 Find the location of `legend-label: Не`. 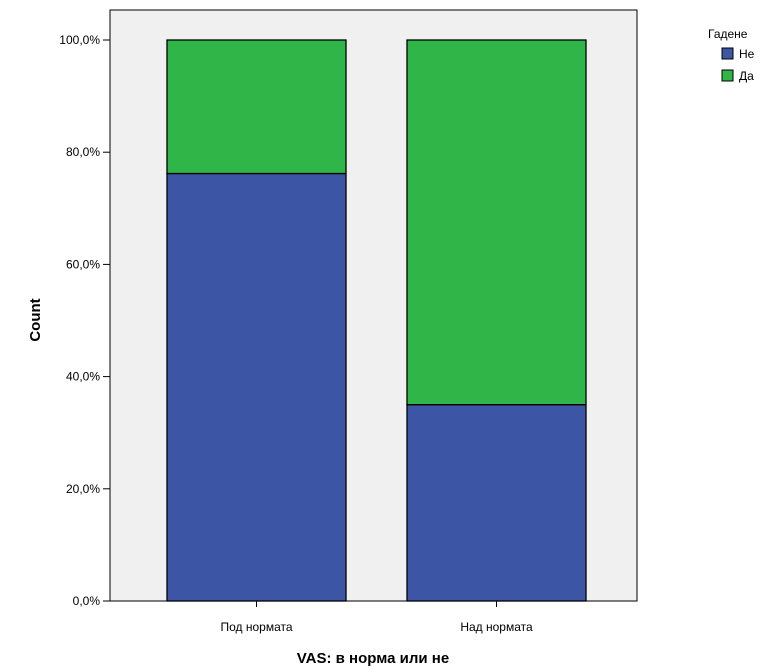

legend-label: Не is located at coordinates (747, 54).